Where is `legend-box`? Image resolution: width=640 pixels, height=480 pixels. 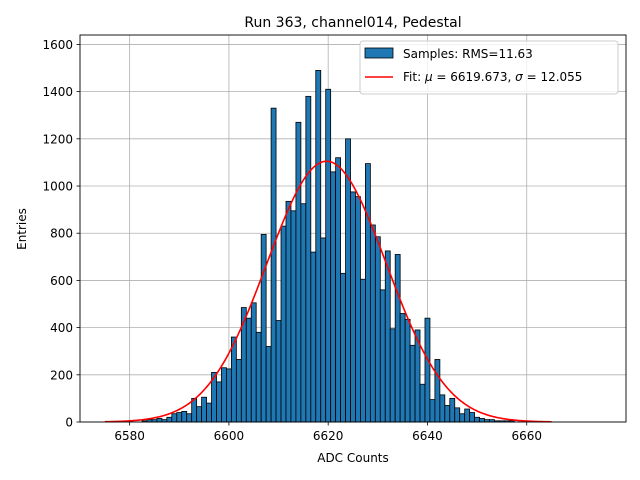 legend-box is located at coordinates (489, 67).